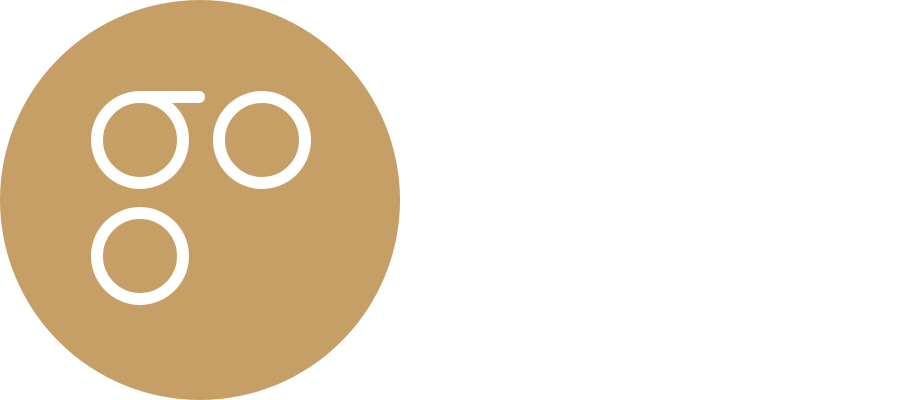 The height and width of the screenshot is (400, 900). What do you see at coordinates (262, 140) in the screenshot?
I see `letter-o-top-right` at bounding box center [262, 140].